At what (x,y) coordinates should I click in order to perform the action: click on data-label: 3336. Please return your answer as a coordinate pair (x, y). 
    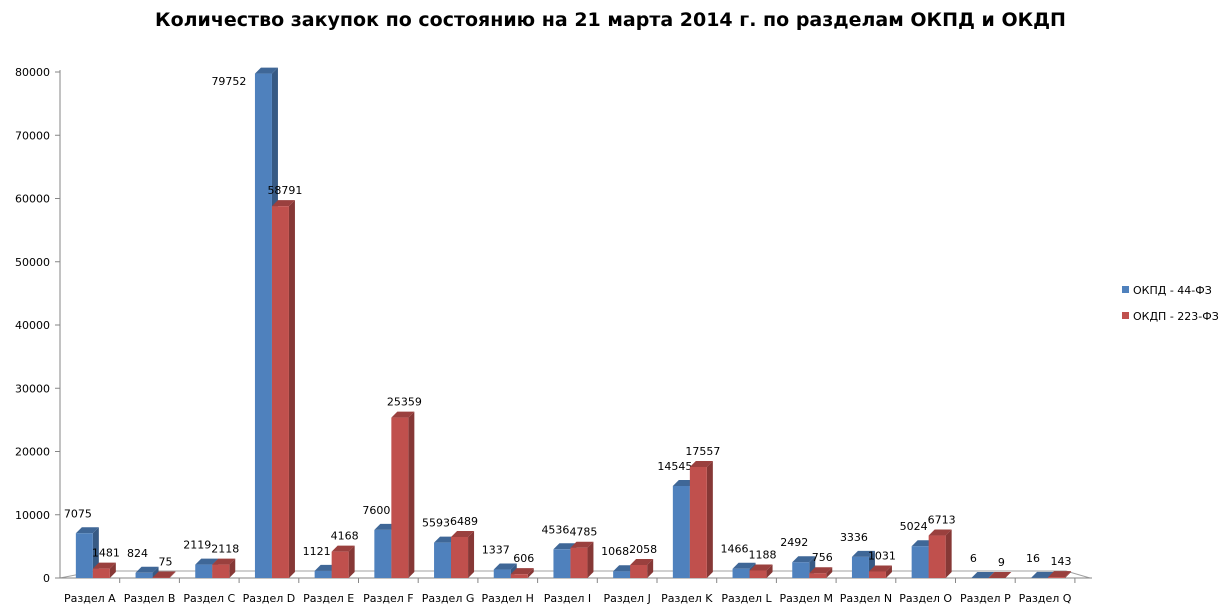
    Looking at the image, I should click on (854, 537).